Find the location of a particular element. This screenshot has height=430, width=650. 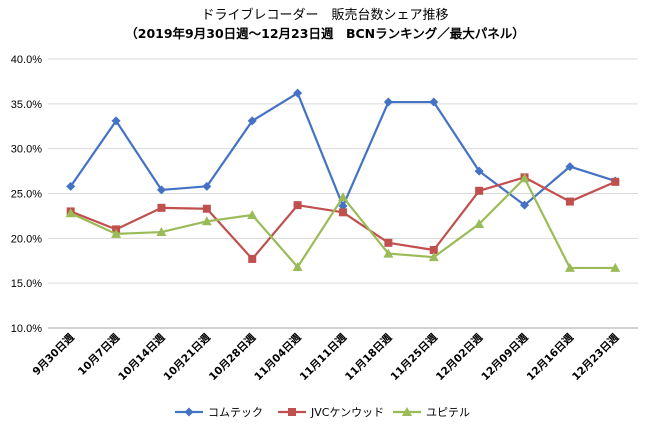

x-tick-label: 12月09日週 is located at coordinates (505, 357).